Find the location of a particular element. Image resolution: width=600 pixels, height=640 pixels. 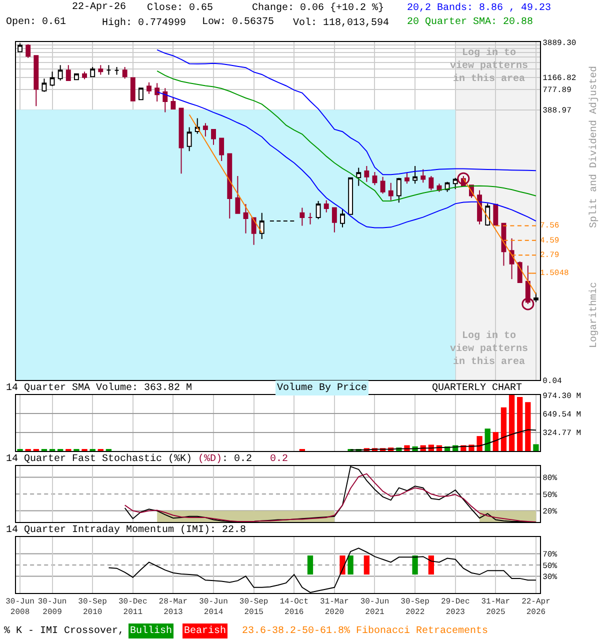

chart-title: 14 Quarter Intraday Momentum (IMI): 22.8 is located at coordinates (126, 530).